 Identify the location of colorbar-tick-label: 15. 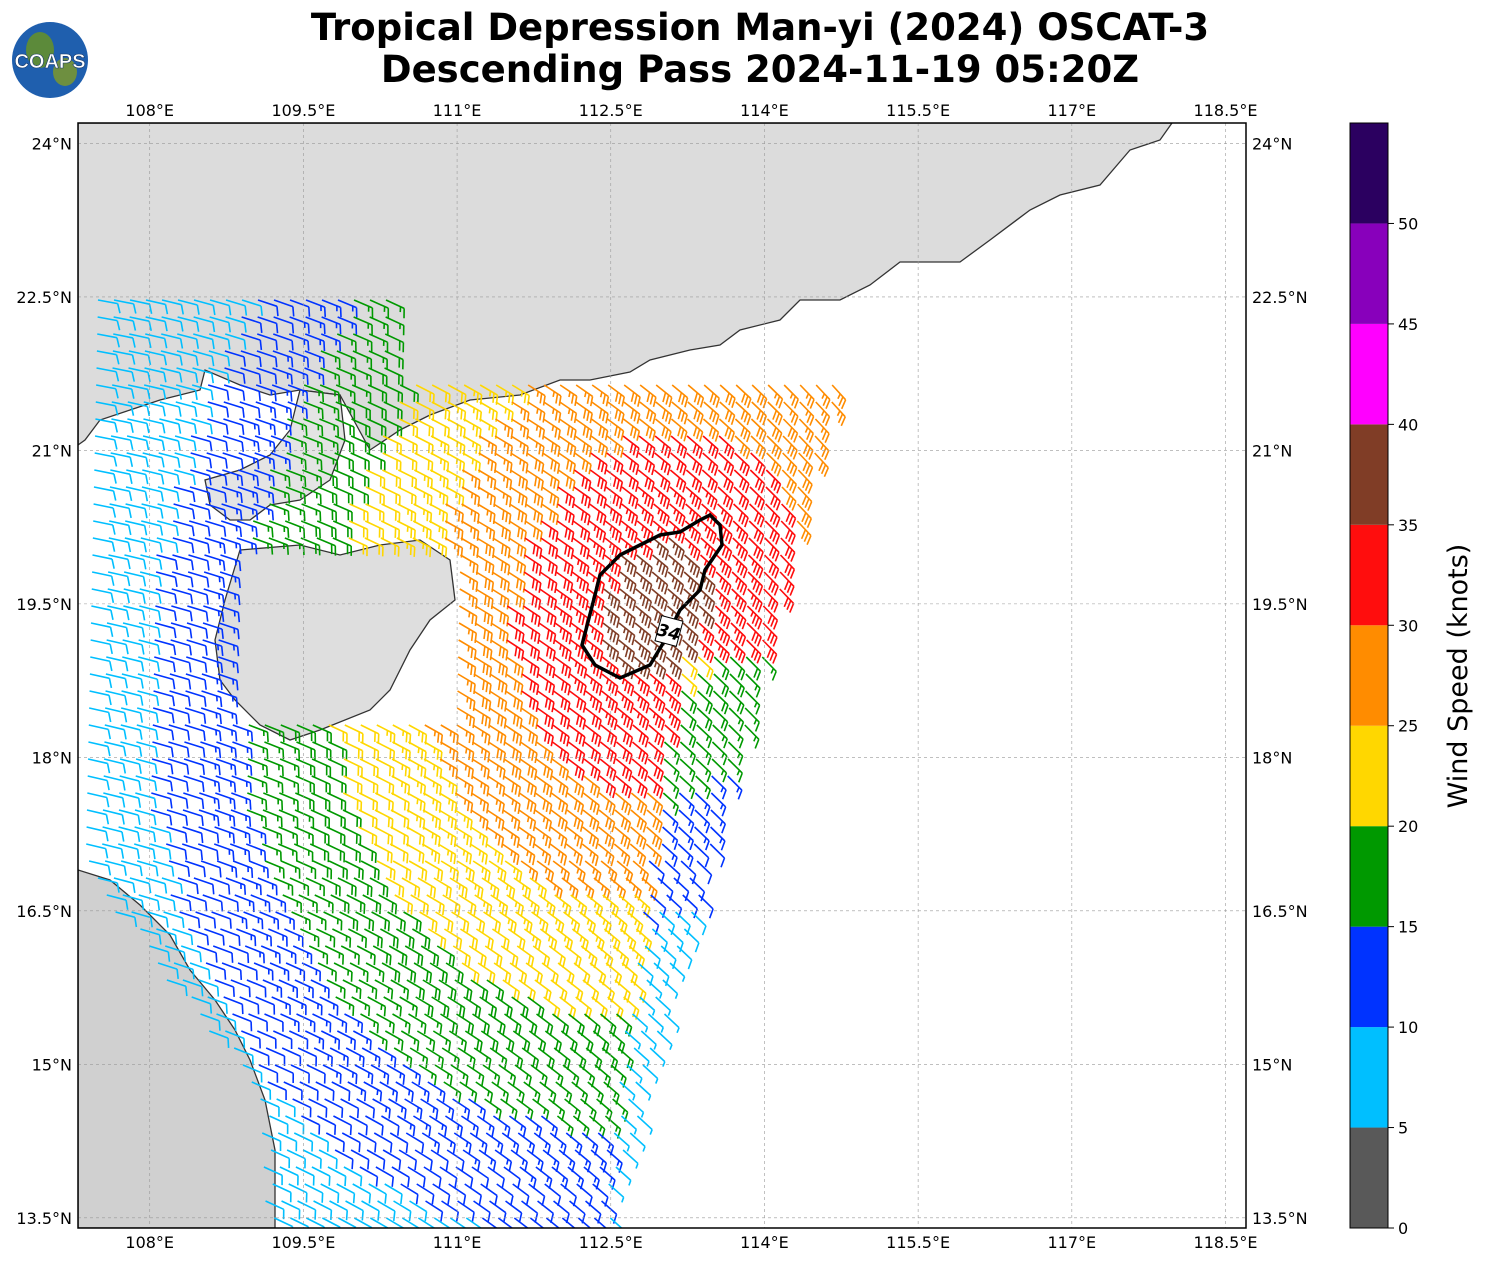
(1408, 927).